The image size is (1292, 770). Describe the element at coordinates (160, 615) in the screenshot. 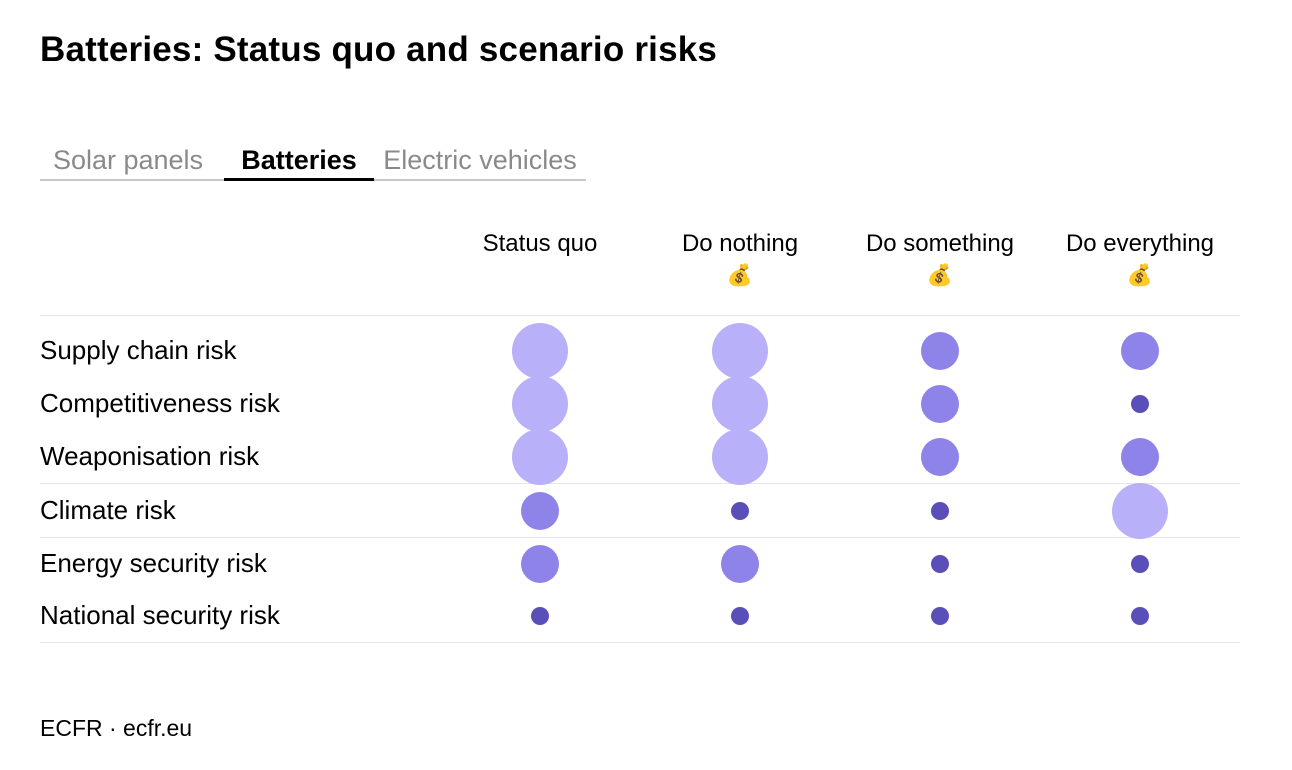

I see `row-label: National security risk` at that location.